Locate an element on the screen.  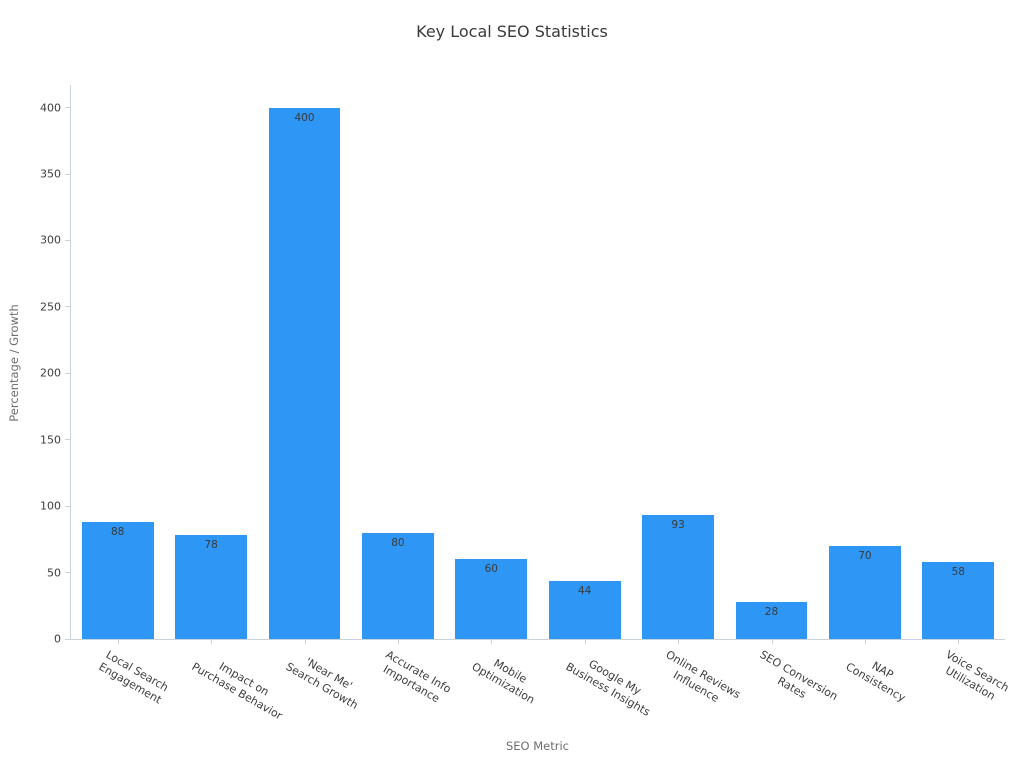
y-tick-label: 300 is located at coordinates (50, 240).